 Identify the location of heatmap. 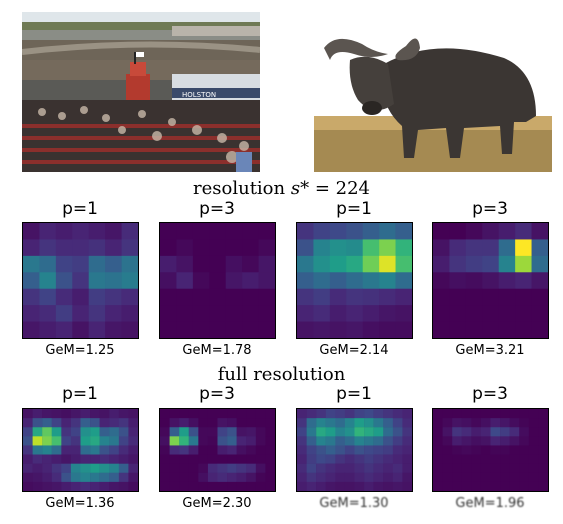
(354, 450).